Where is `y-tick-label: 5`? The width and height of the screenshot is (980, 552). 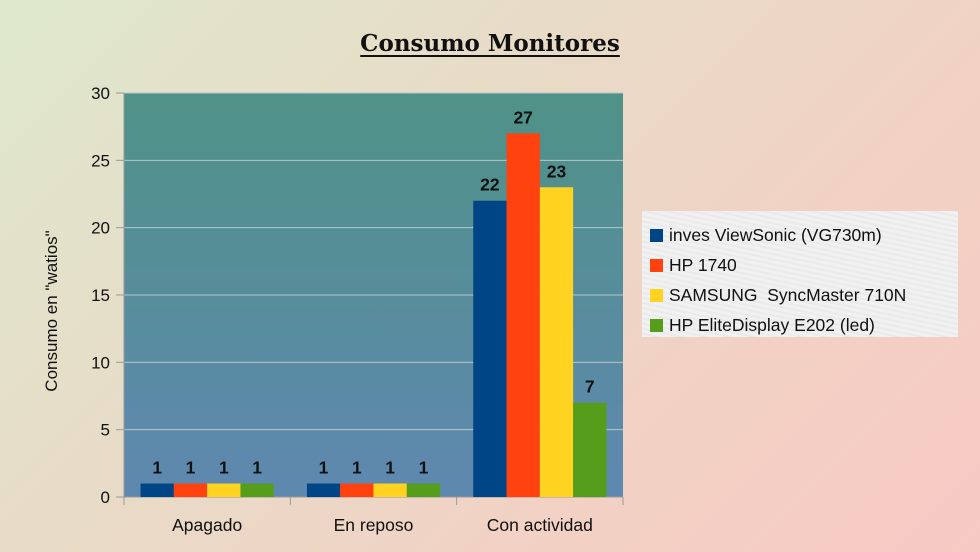
y-tick-label: 5 is located at coordinates (105, 430).